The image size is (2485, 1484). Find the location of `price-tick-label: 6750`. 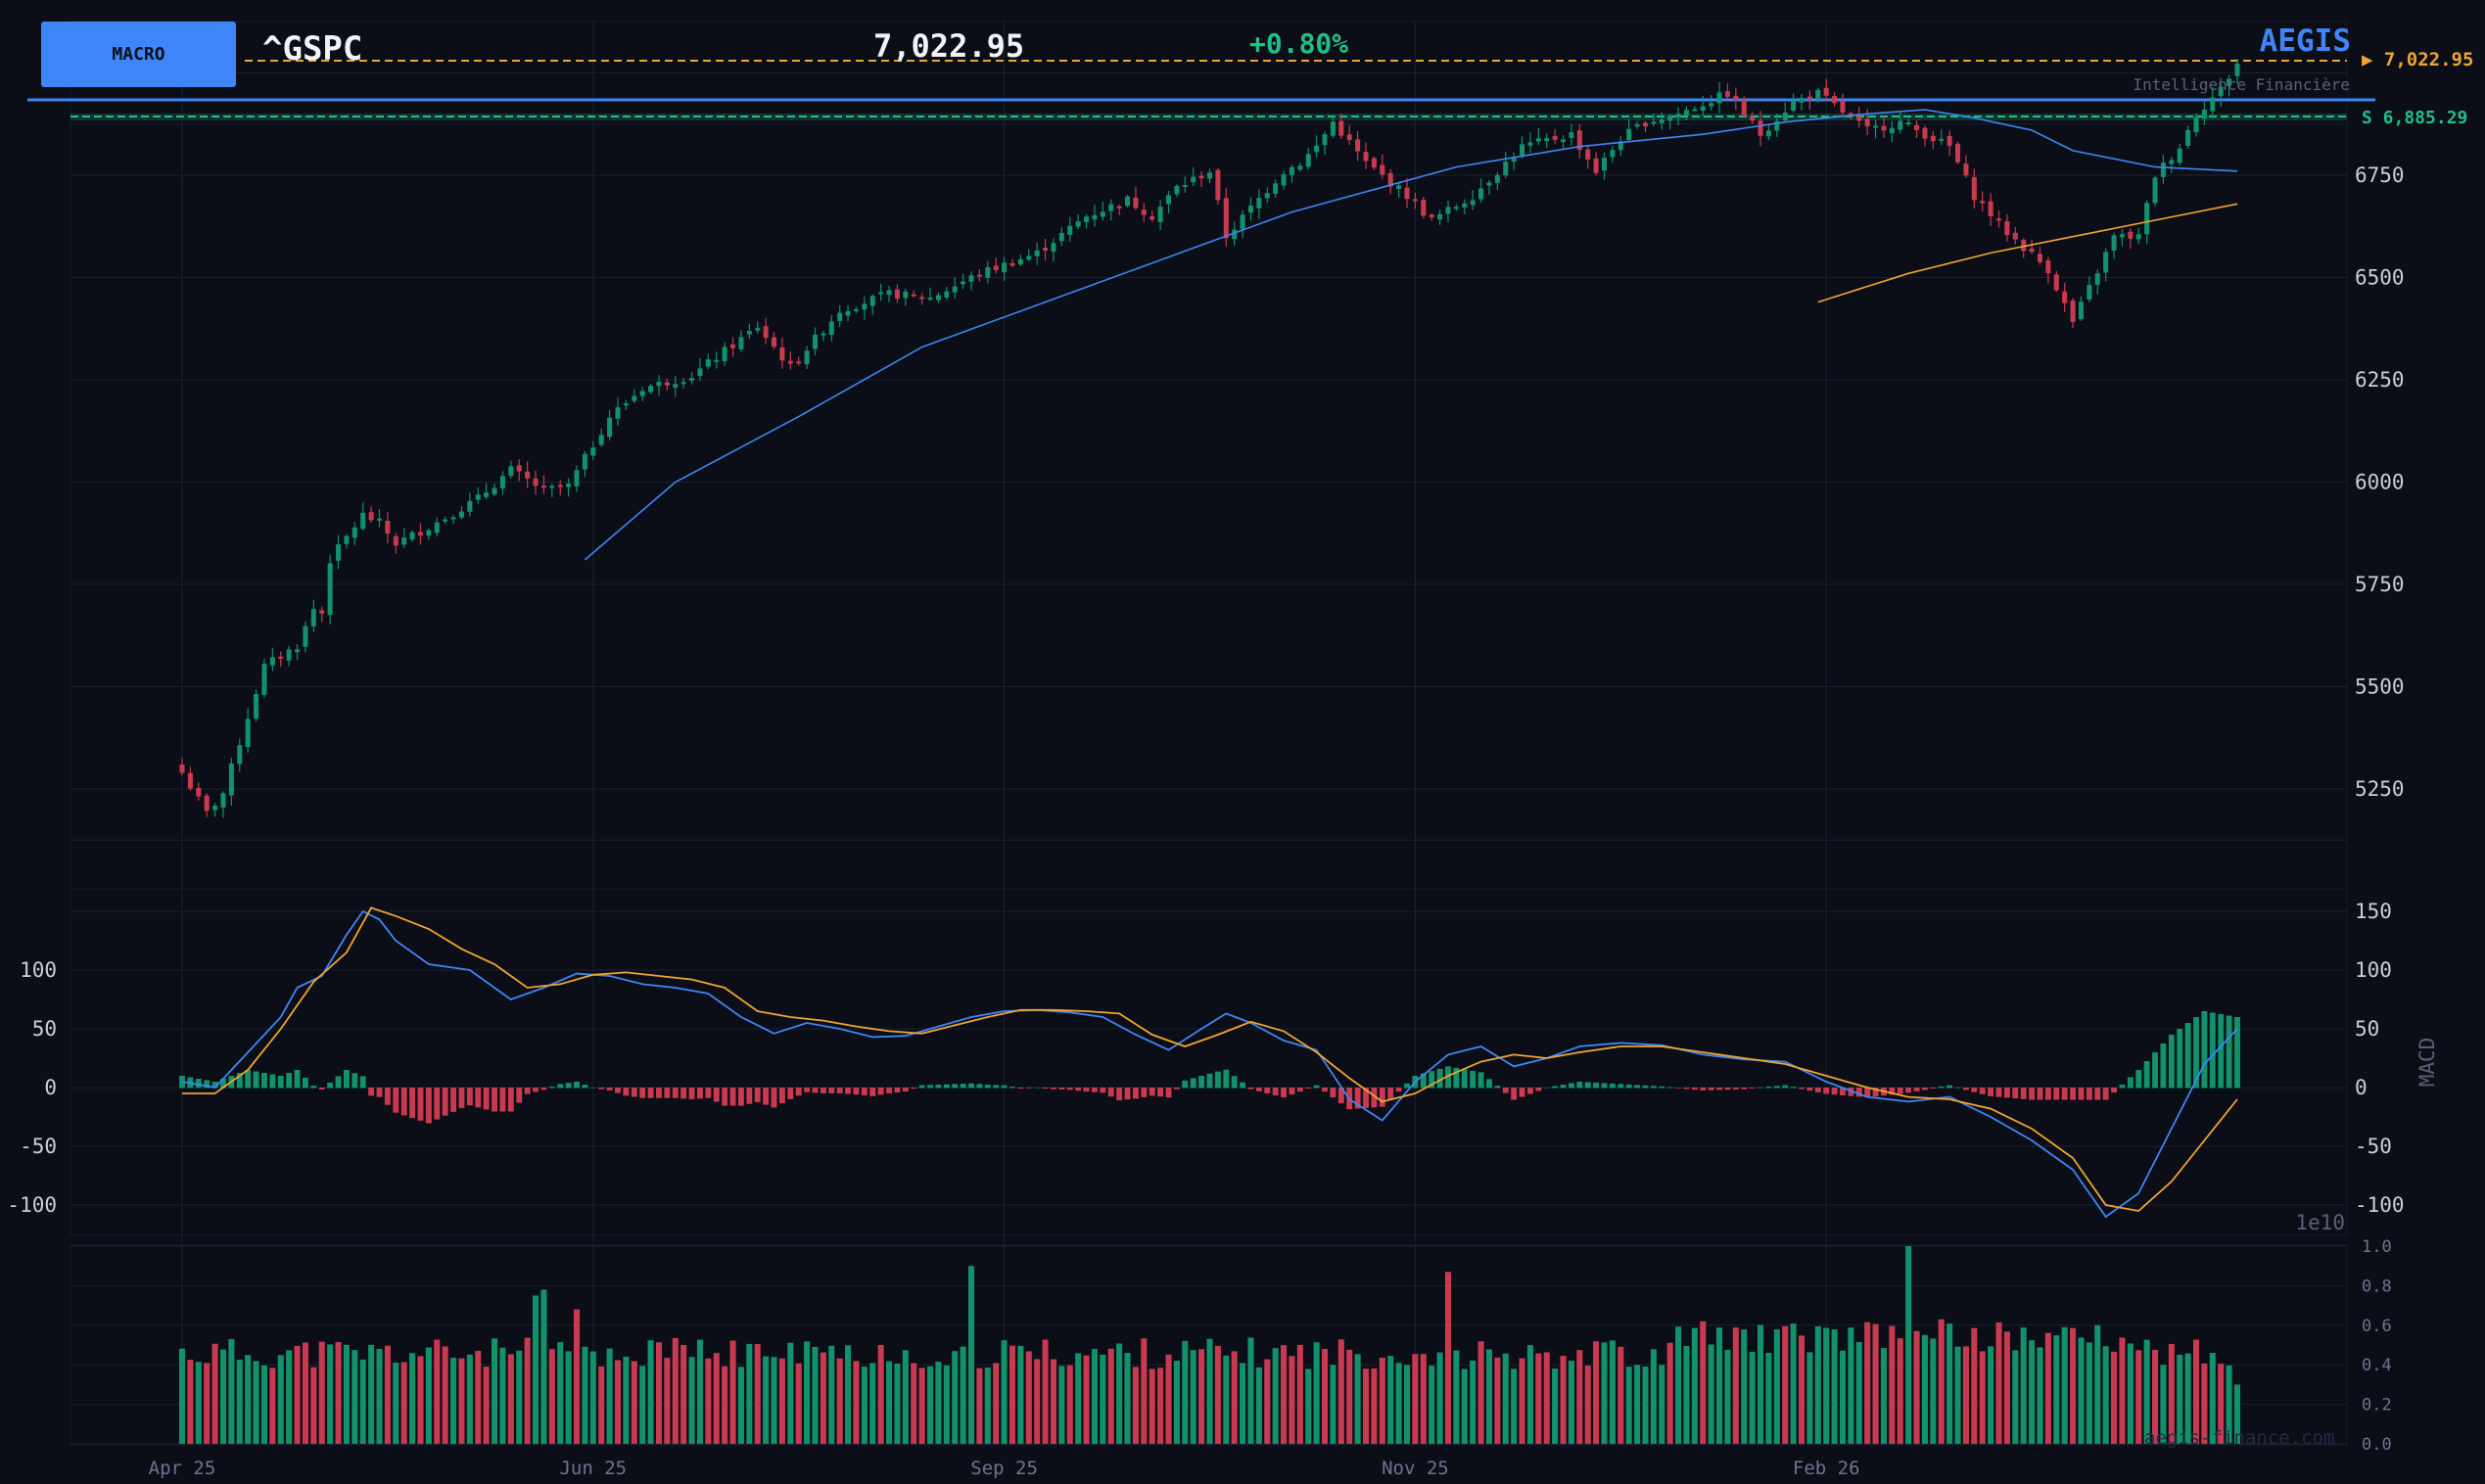

price-tick-label: 6750 is located at coordinates (2380, 175).